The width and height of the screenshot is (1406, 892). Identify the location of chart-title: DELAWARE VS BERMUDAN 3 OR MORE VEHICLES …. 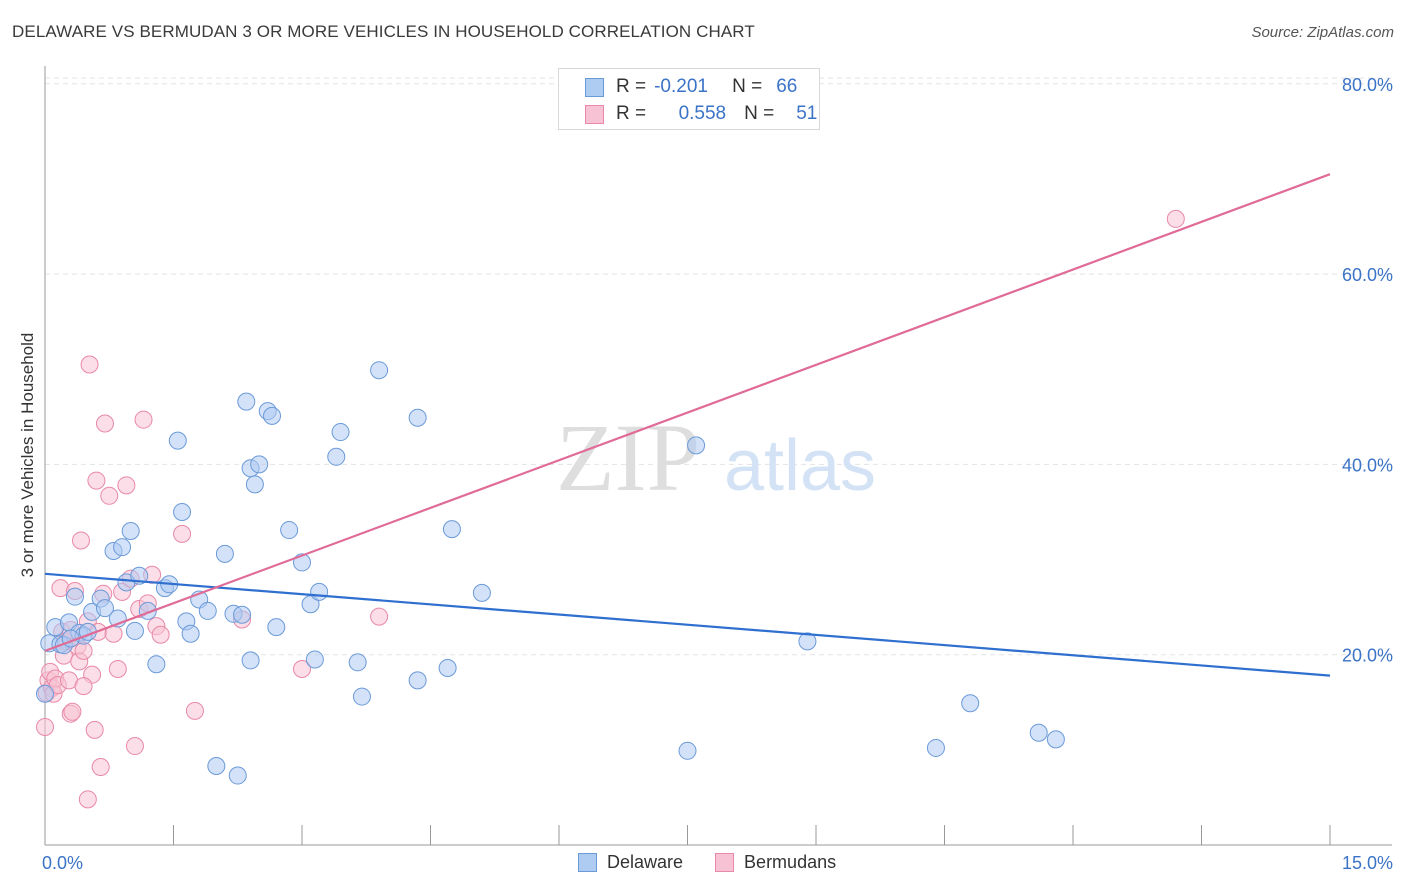
(383, 31).